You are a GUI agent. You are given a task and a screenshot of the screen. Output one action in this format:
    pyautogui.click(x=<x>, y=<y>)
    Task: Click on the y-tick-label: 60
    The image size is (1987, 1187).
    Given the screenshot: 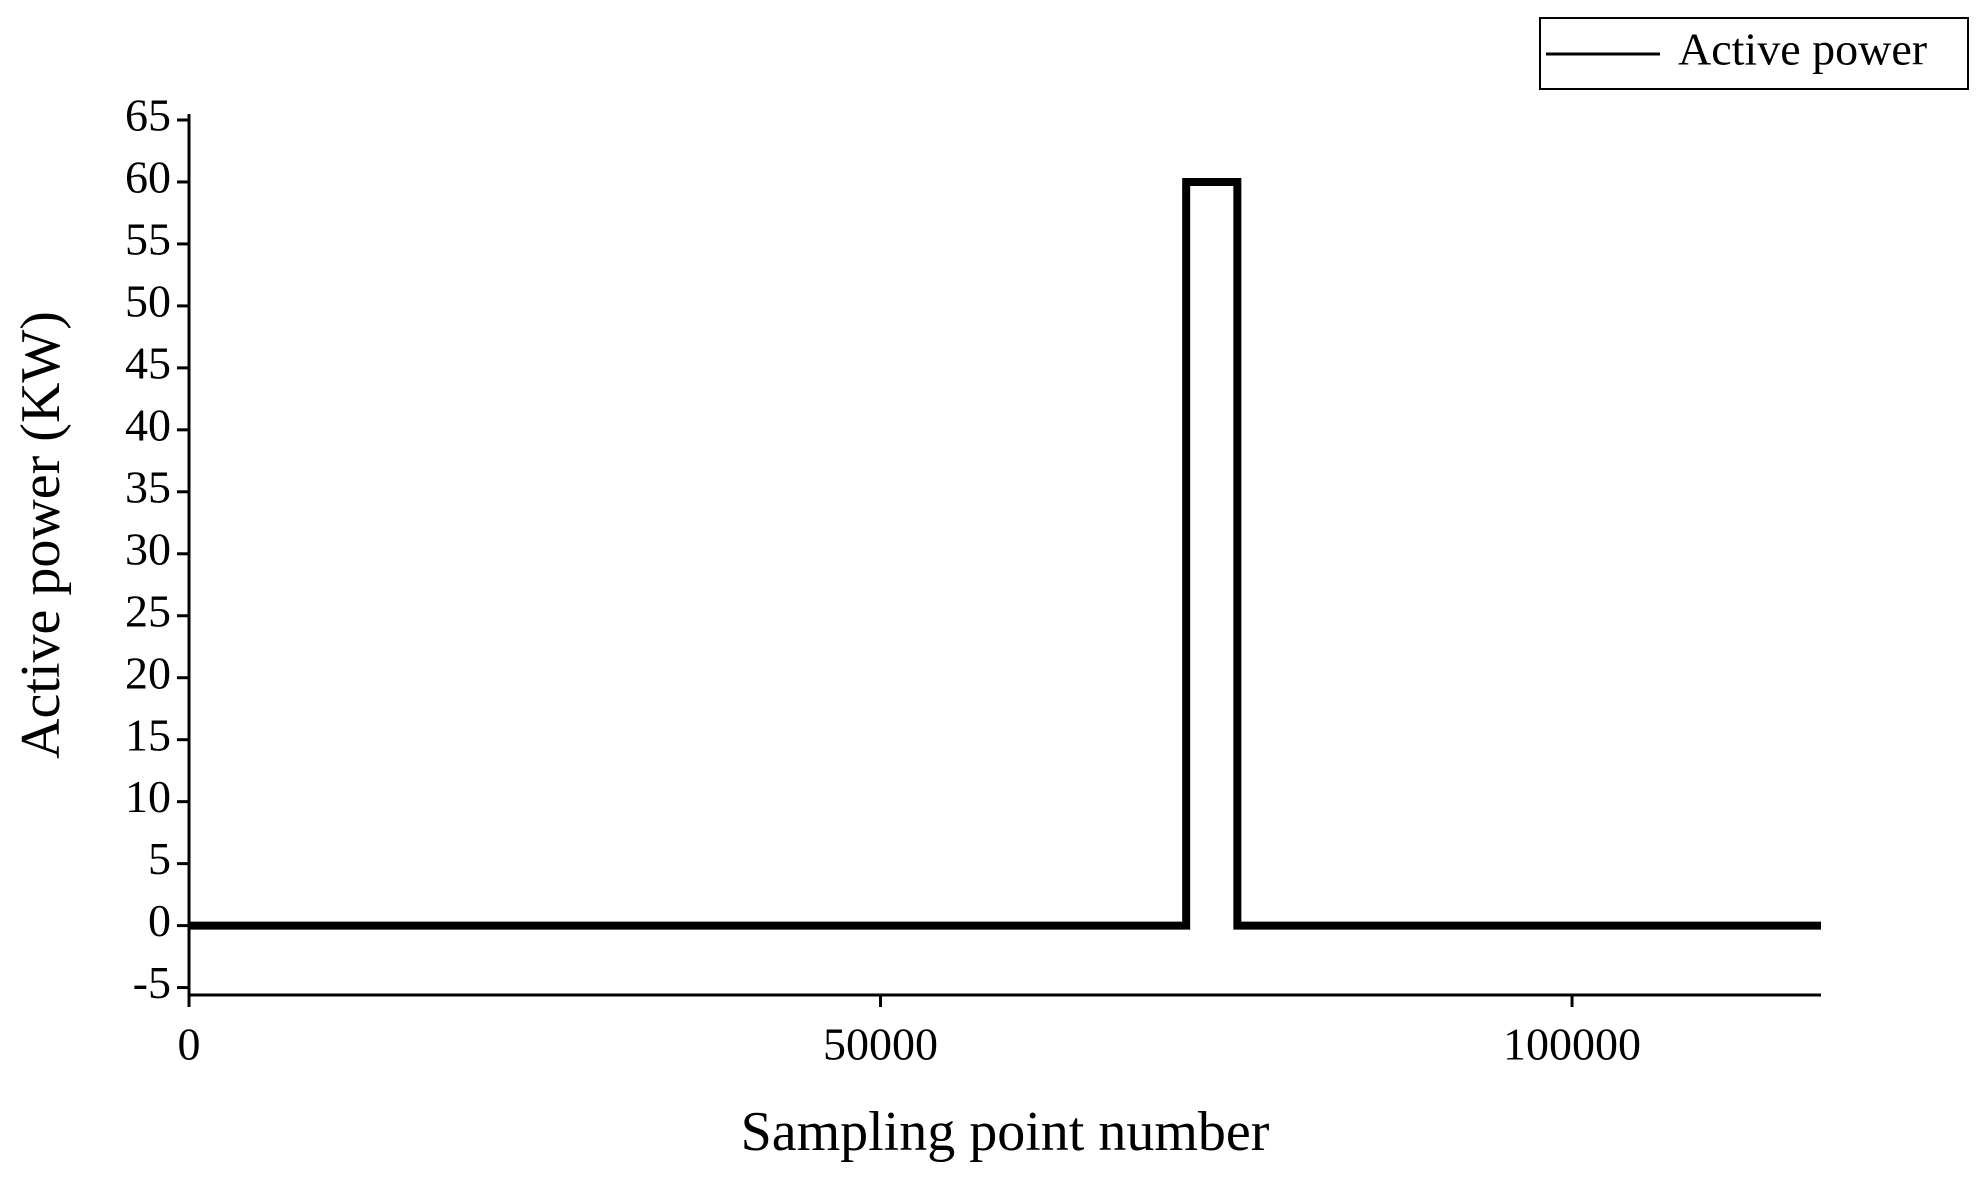 What is the action you would take?
    pyautogui.click(x=148, y=177)
    